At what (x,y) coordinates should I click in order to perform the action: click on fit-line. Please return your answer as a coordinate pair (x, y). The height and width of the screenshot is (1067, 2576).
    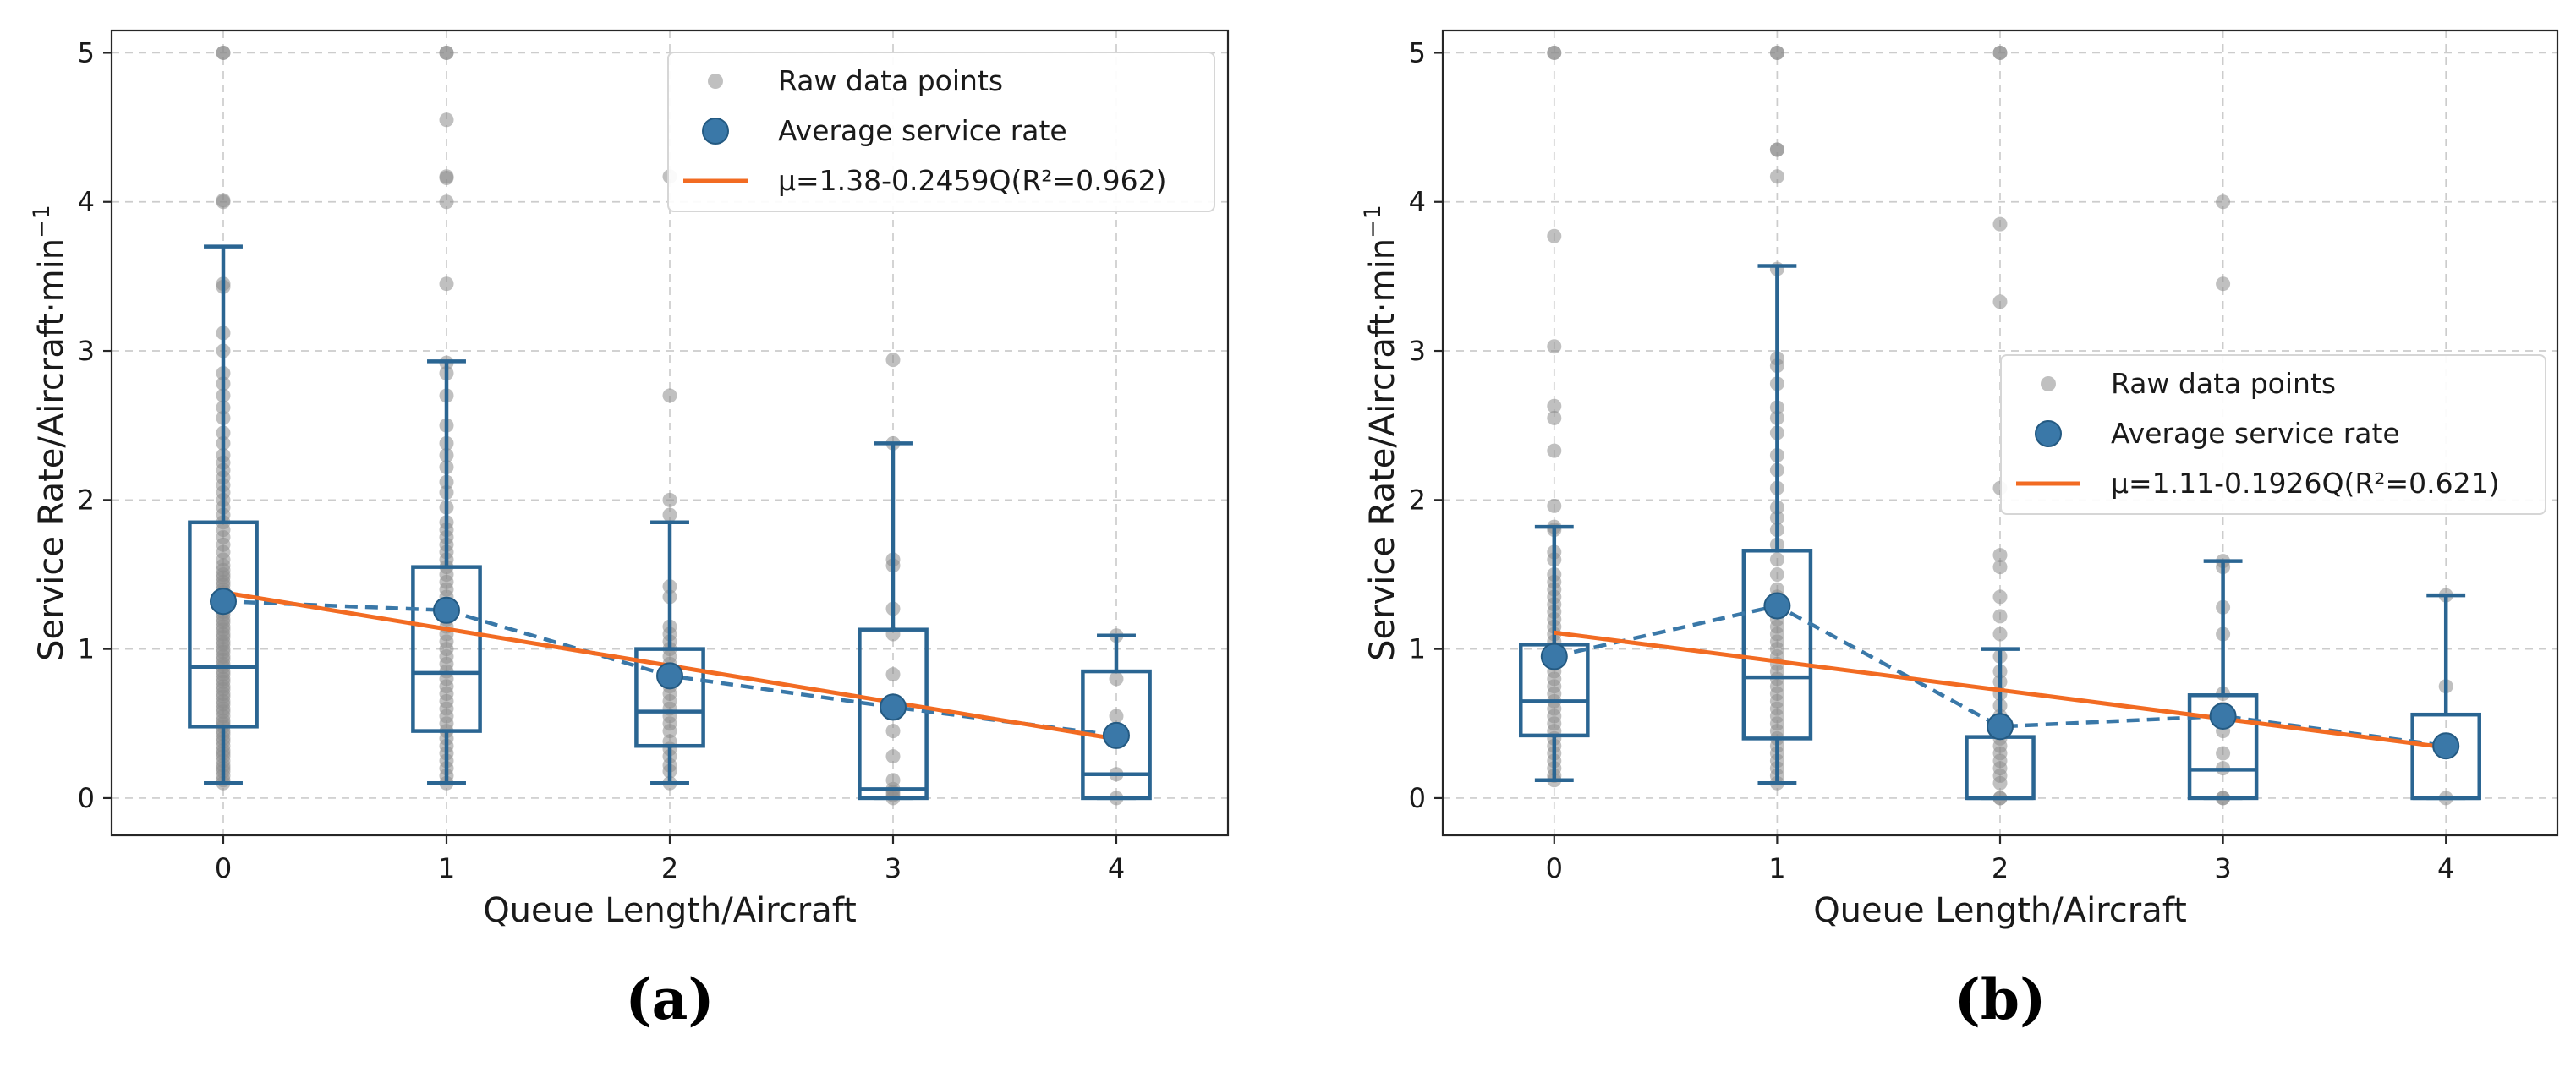
    Looking at the image, I should click on (2000, 690).